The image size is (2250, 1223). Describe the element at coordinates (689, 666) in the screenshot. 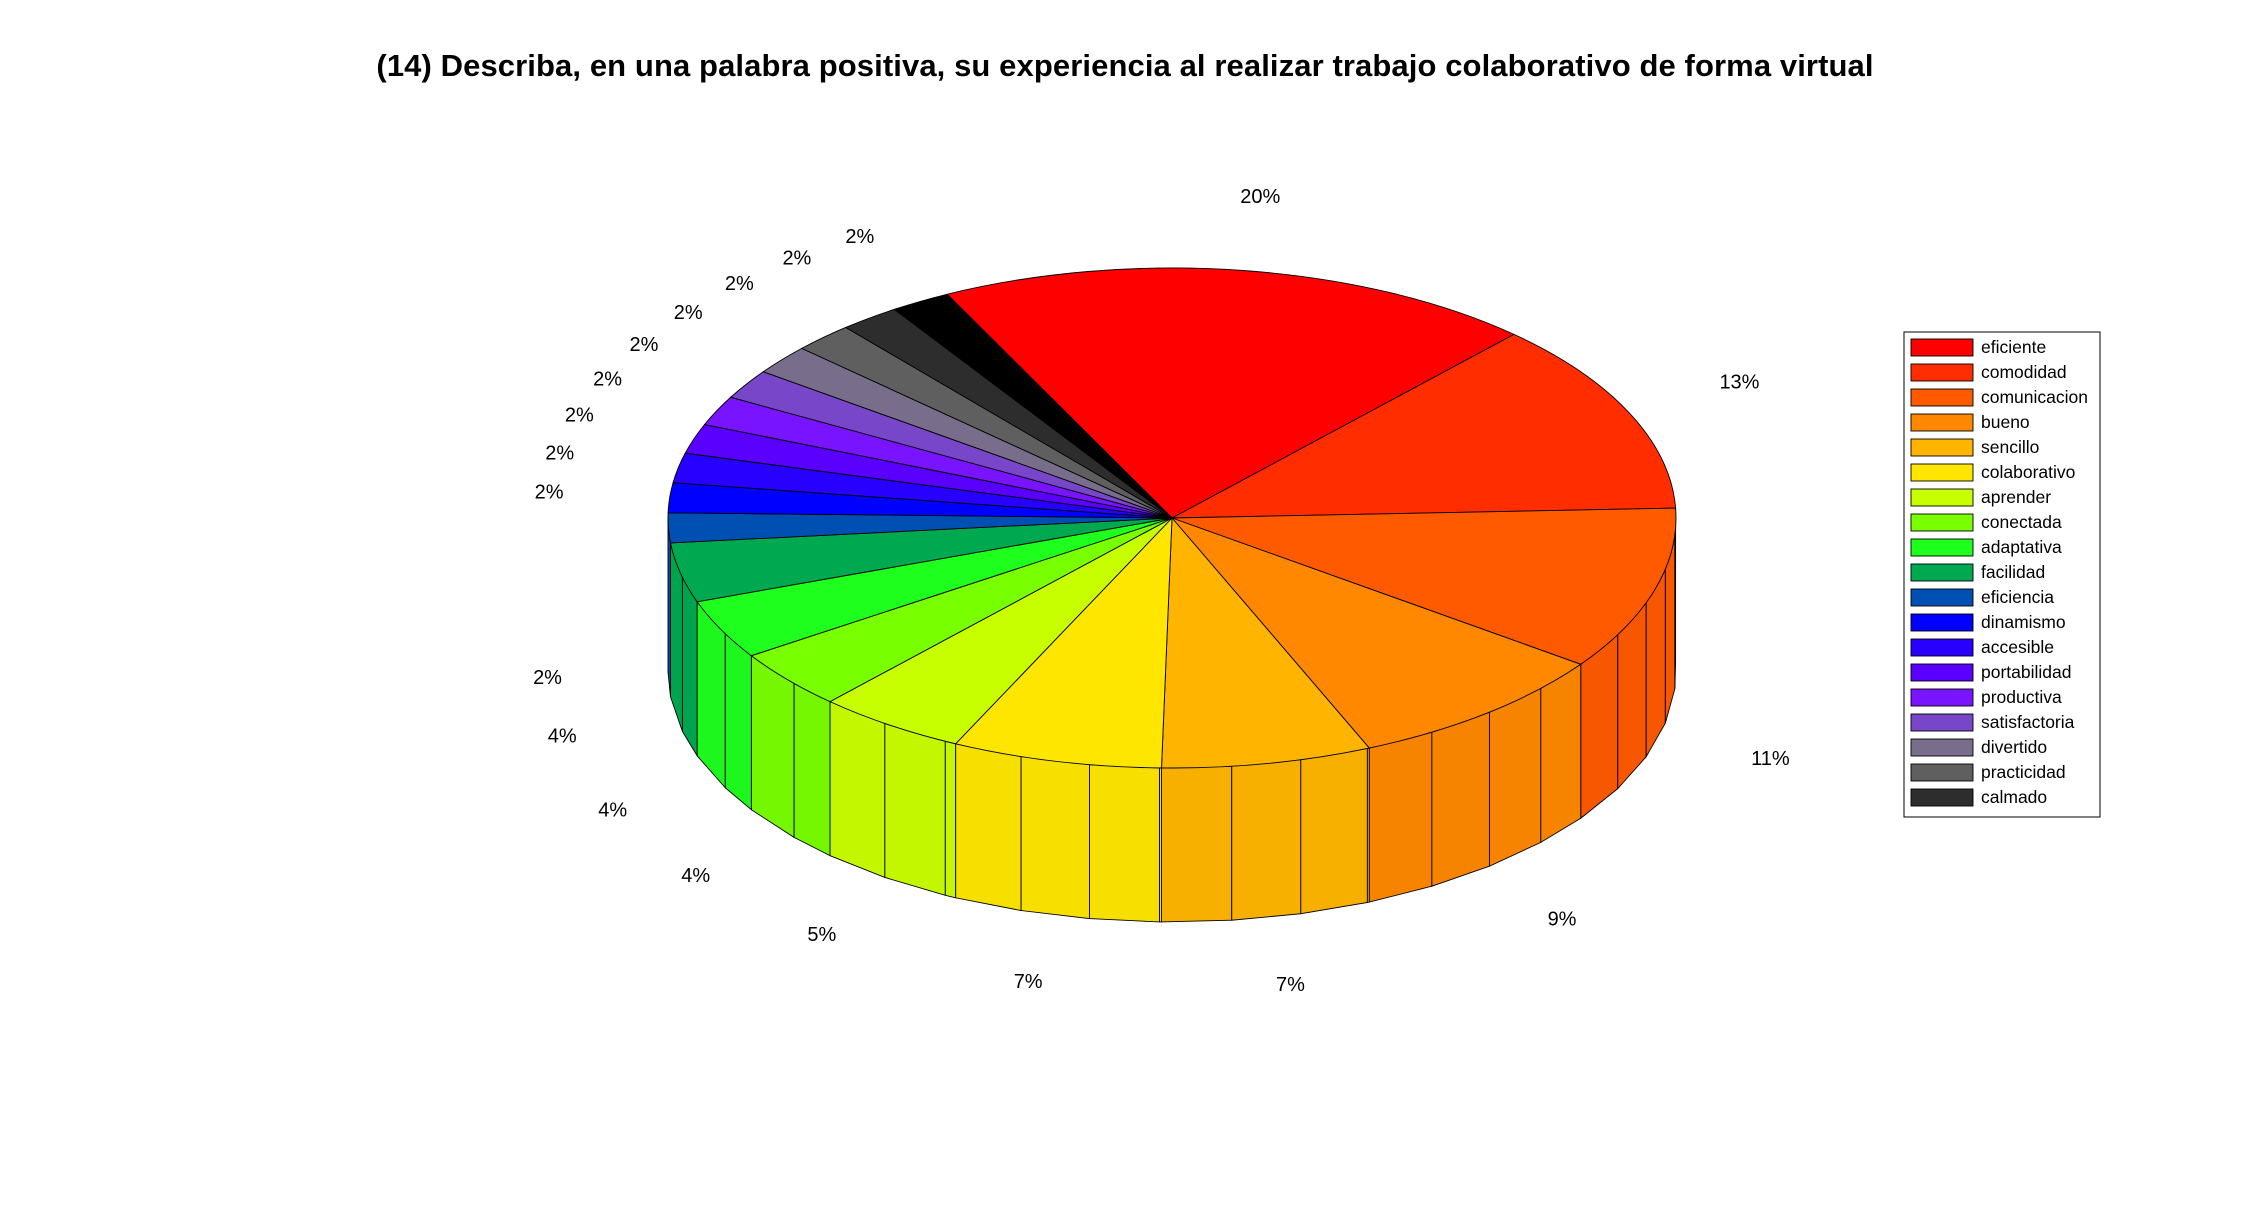

I see `pie-side-facilidad` at that location.